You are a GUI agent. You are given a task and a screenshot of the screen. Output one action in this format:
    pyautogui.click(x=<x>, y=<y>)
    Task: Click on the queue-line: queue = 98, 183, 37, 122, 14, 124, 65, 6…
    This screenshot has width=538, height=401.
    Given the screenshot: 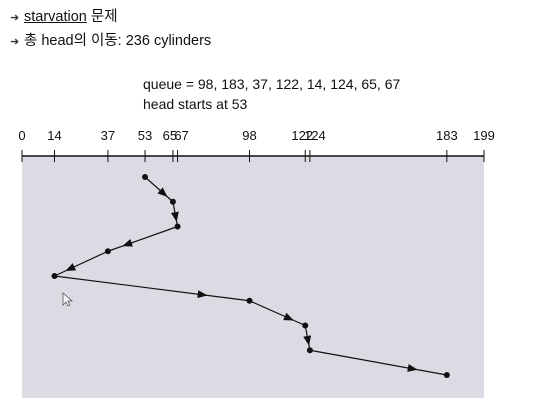 What is the action you would take?
    pyautogui.click(x=272, y=84)
    